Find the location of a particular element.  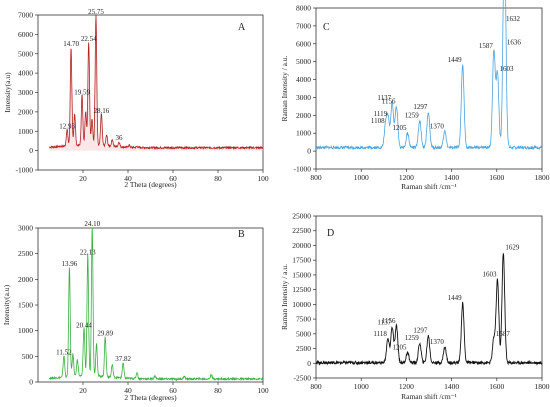

peak-label: 24.10 is located at coordinates (92, 224).